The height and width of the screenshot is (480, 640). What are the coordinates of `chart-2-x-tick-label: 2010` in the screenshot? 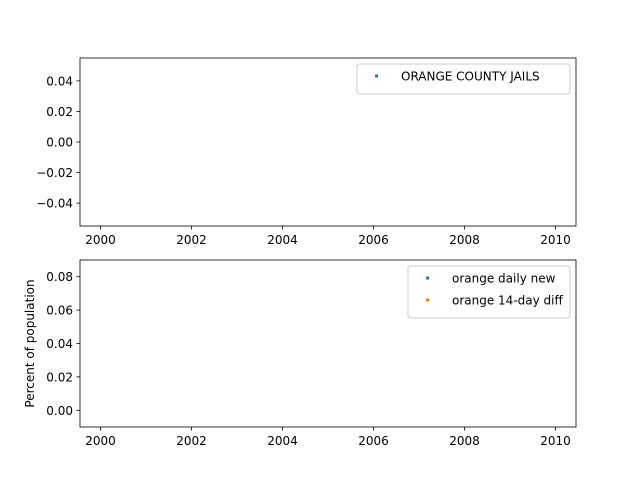 It's located at (555, 441).